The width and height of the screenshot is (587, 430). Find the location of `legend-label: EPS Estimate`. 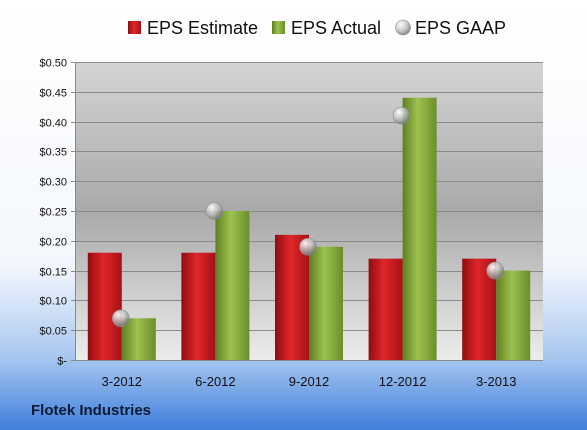

legend-label: EPS Estimate is located at coordinates (202, 28).